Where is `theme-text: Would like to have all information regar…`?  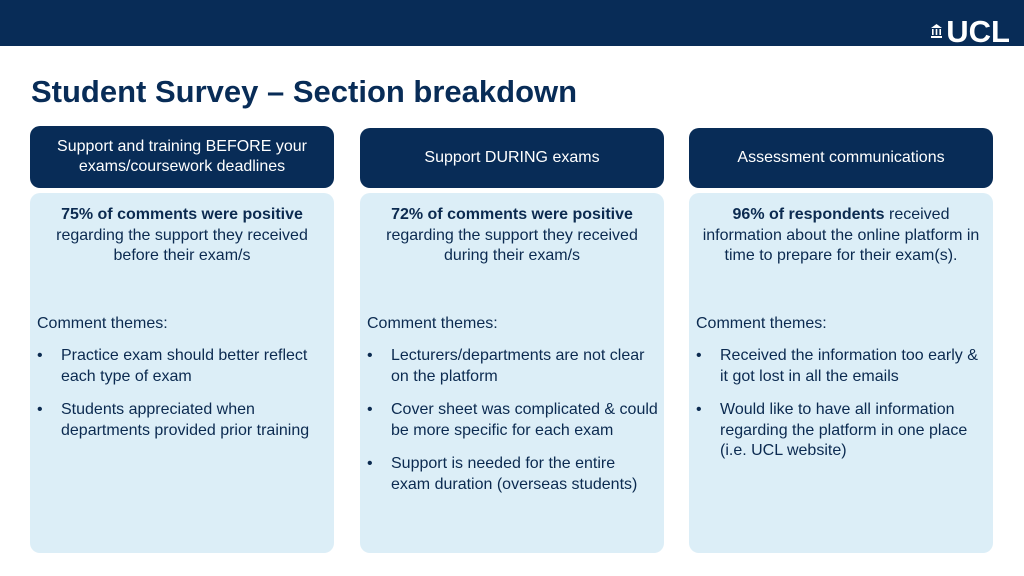
theme-text: Would like to have all information regar… is located at coordinates (844, 430).